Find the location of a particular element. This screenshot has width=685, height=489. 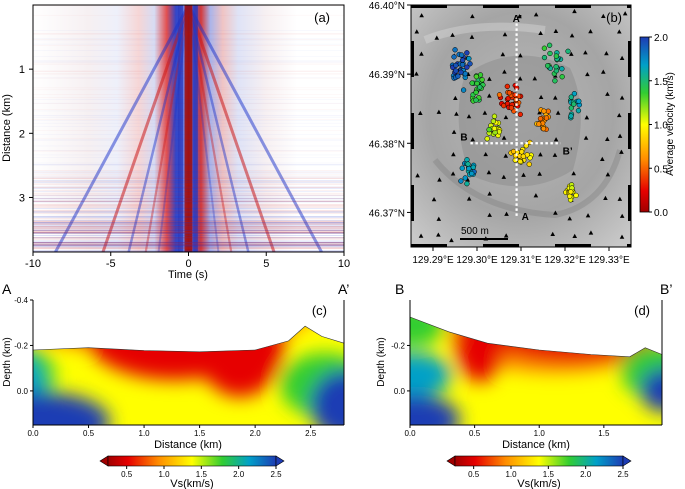

c-xtick-label: 0.5 is located at coordinates (89, 433).